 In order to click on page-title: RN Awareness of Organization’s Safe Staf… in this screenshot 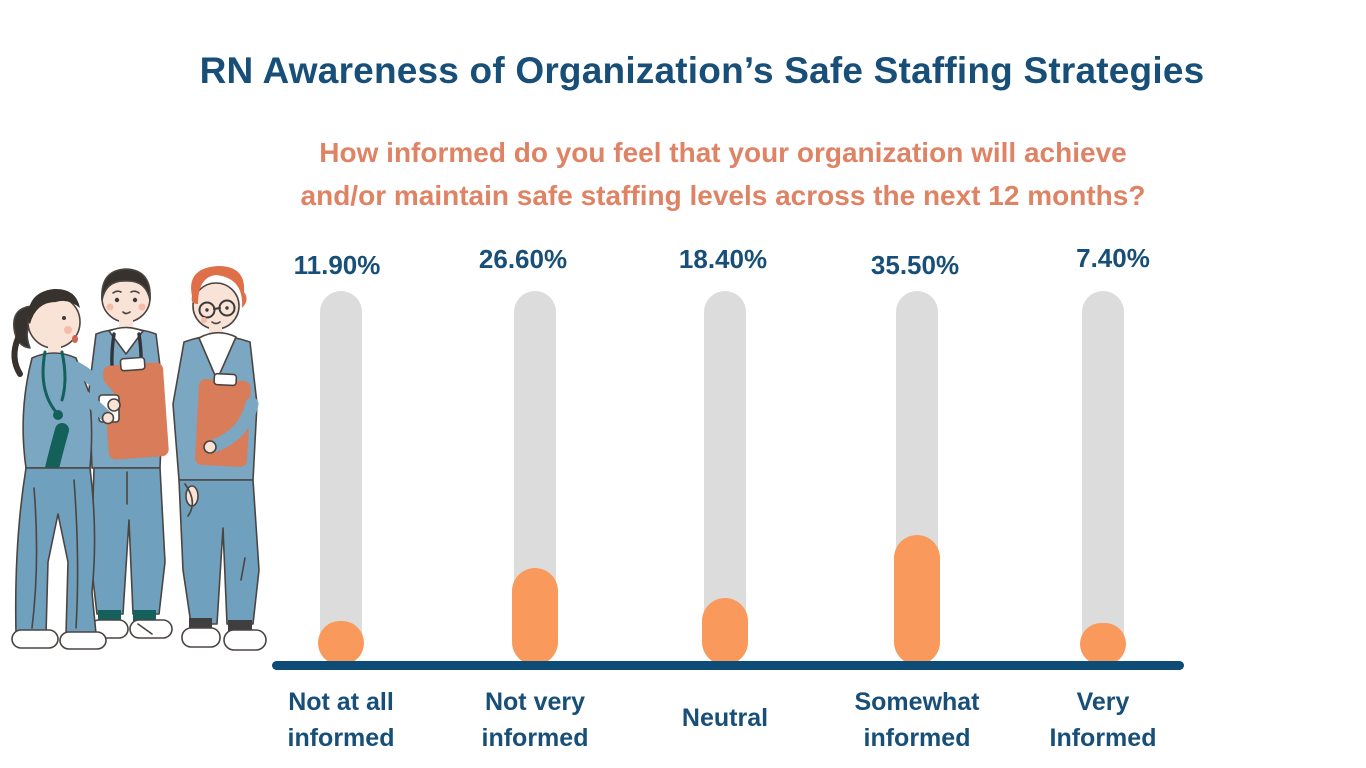, I will do `click(702, 70)`.